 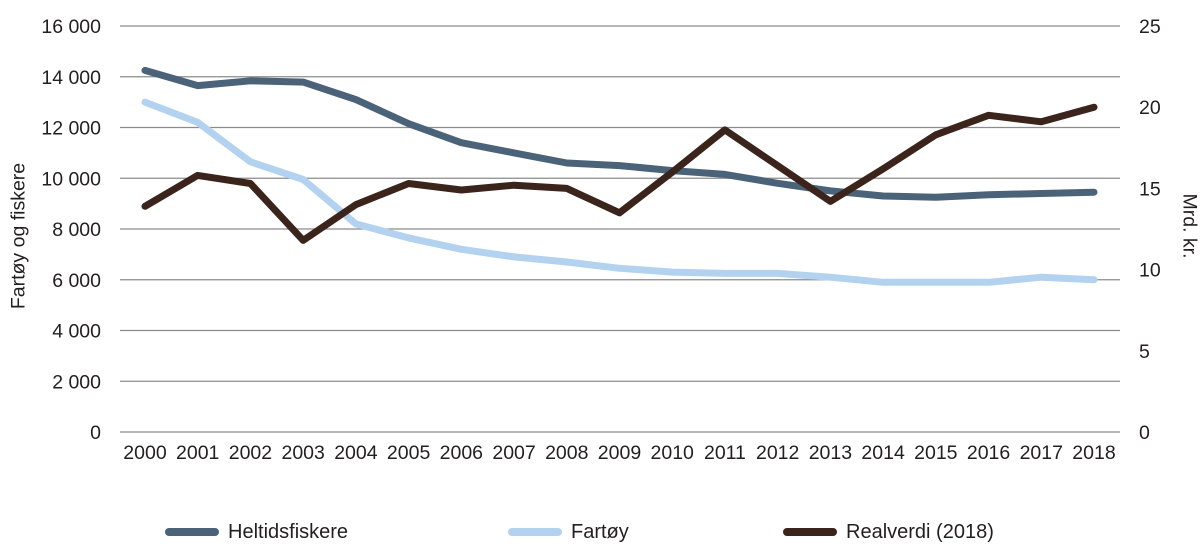 I want to click on left-axis-title: Fartøy og fiskere, so click(x=18, y=236).